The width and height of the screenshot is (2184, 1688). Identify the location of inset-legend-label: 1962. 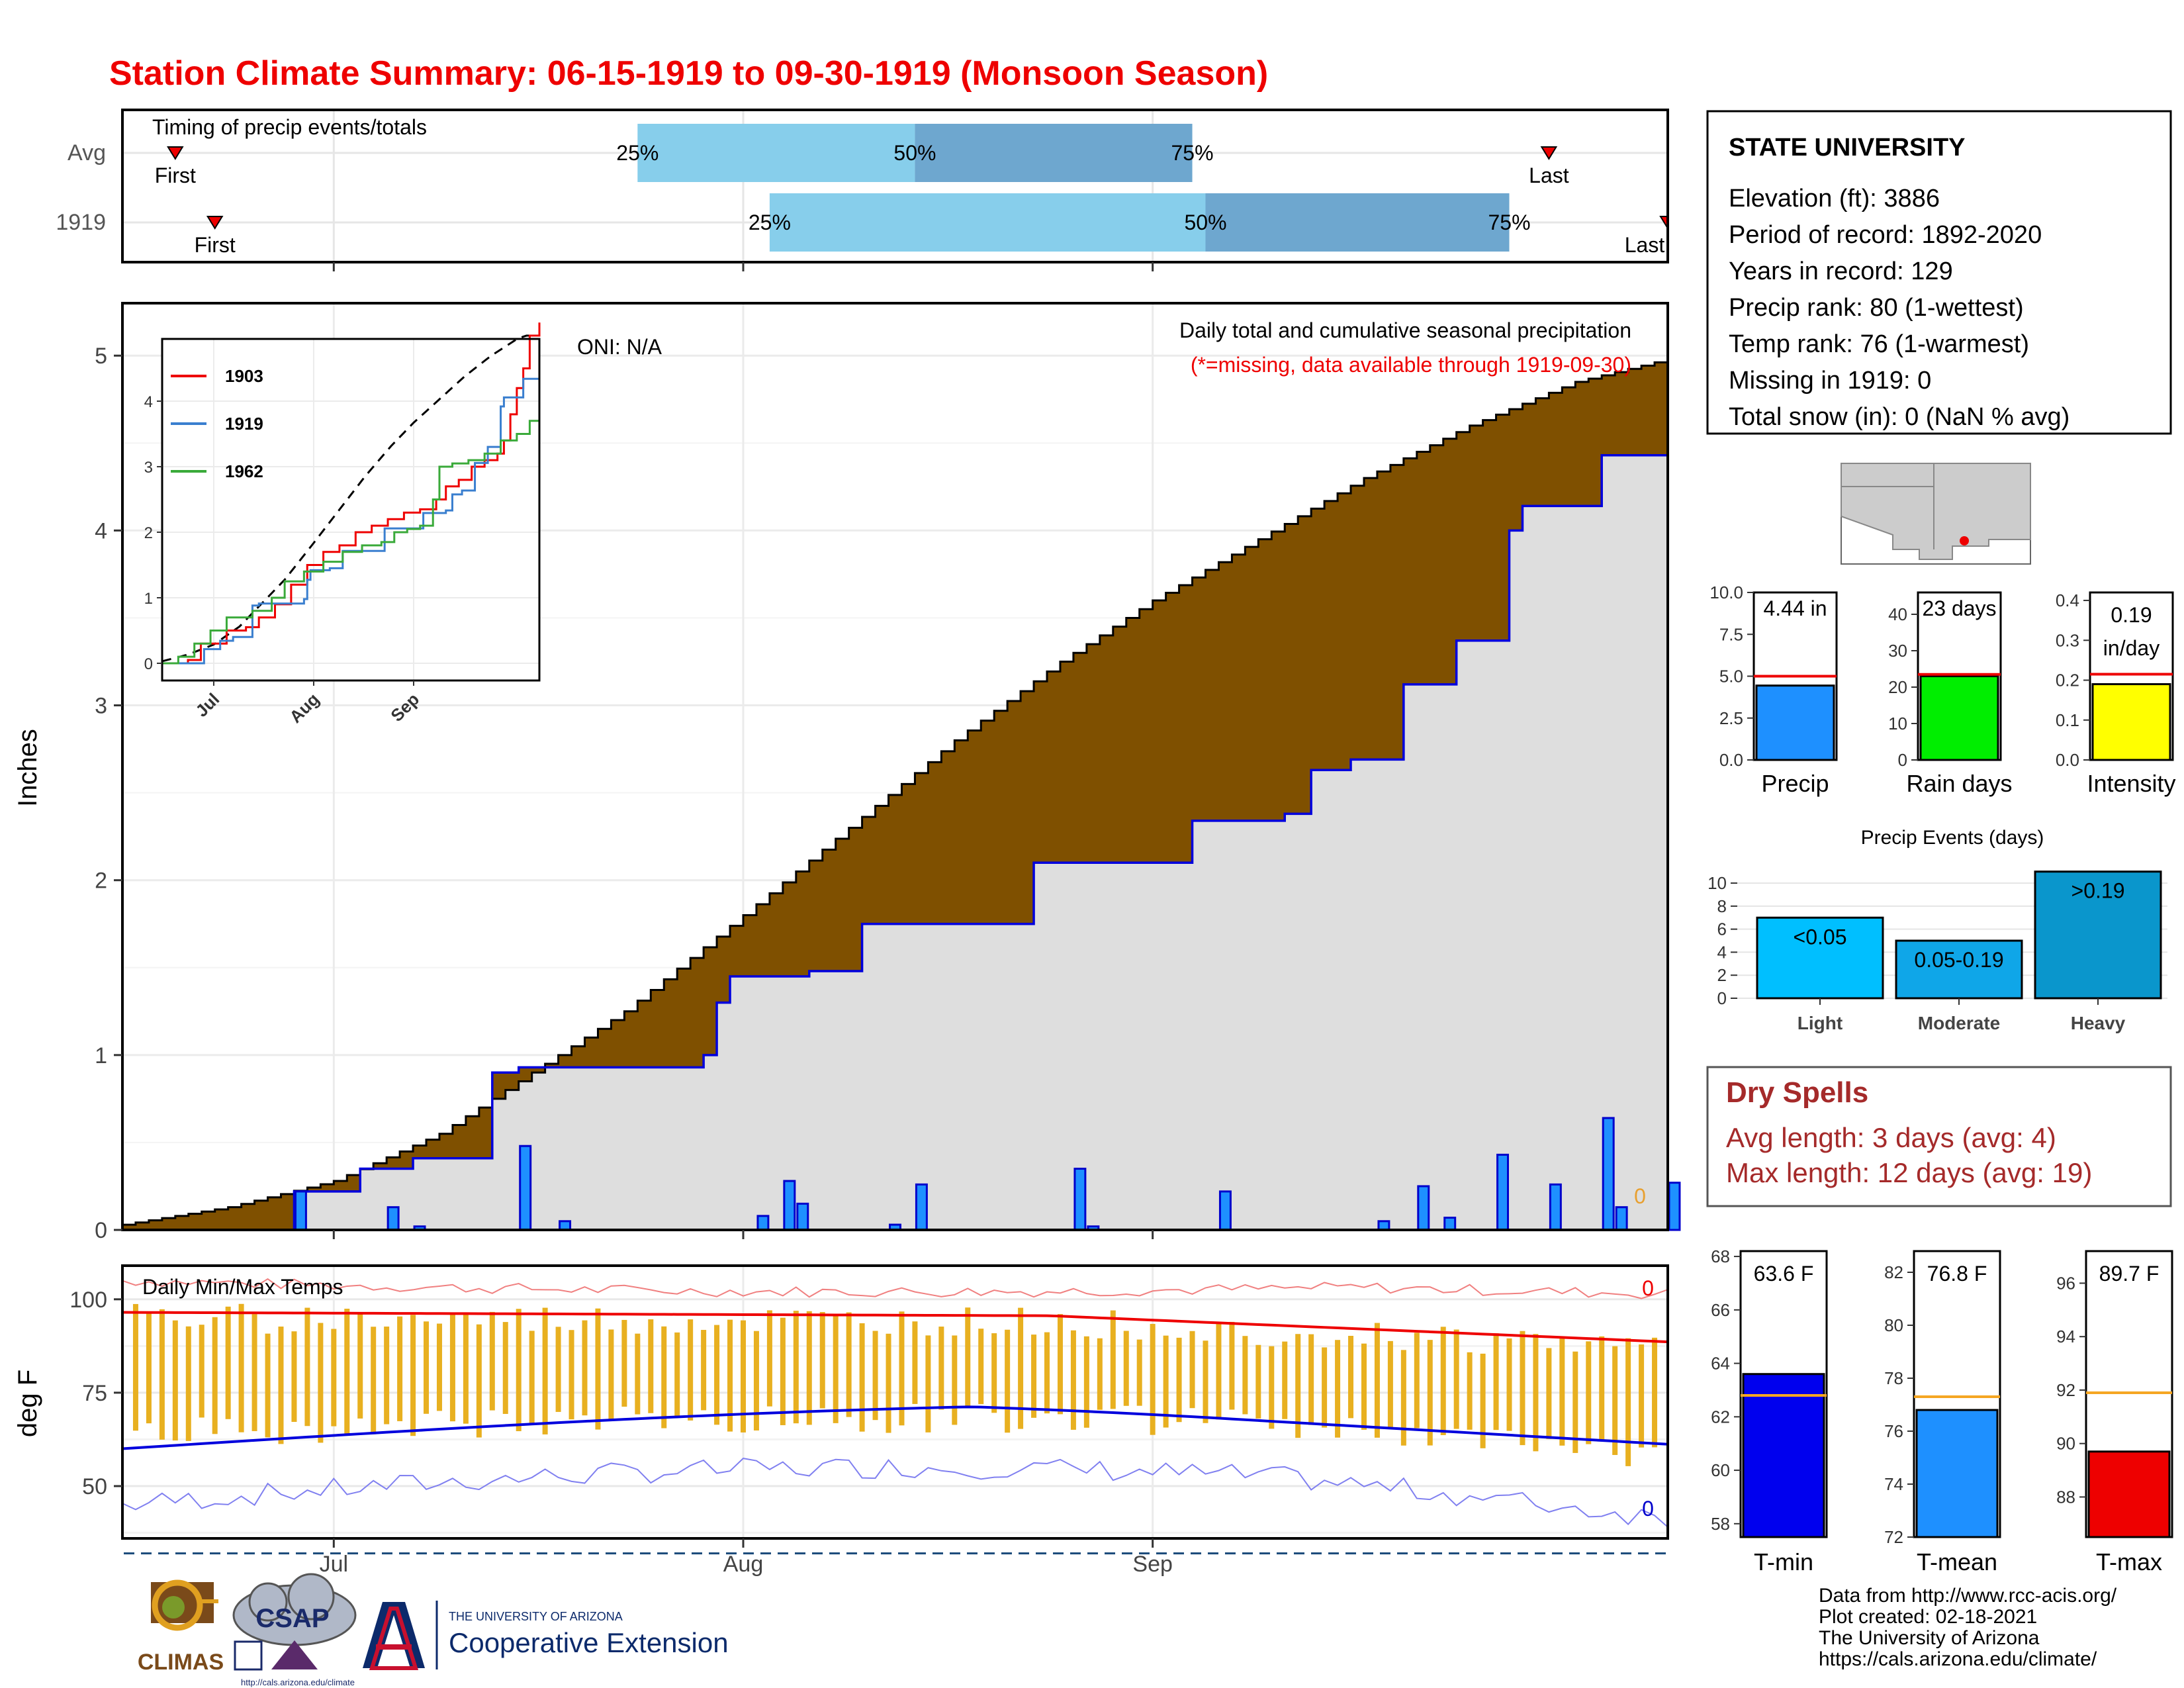
(244, 471).